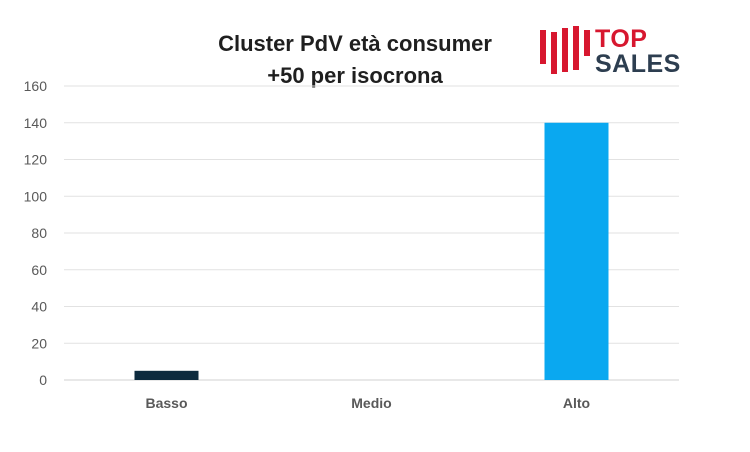 The height and width of the screenshot is (452, 750). Describe the element at coordinates (621, 39) in the screenshot. I see `logo-text-top: TOP` at that location.